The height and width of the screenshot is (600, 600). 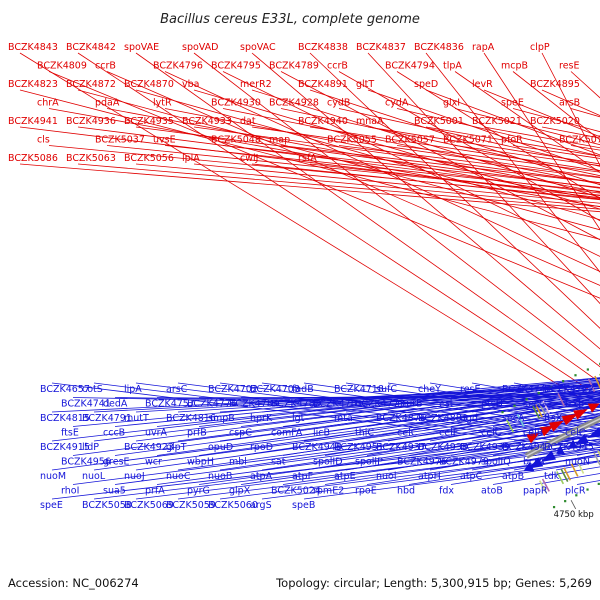 I want to click on gene-label: speE, so click(x=512, y=103).